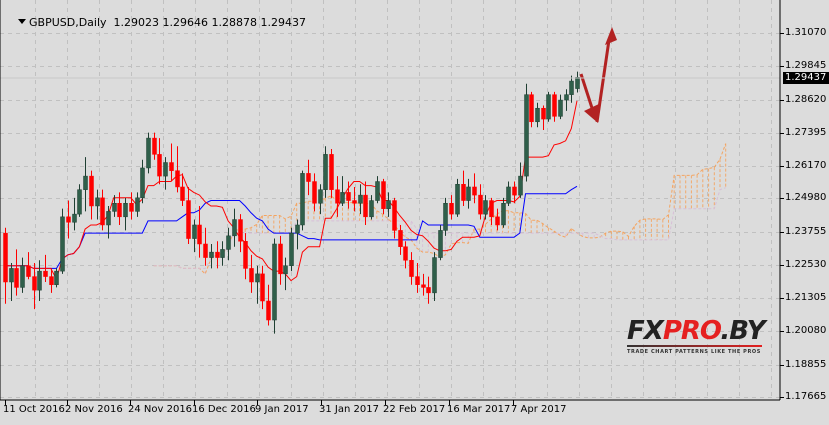  I want to click on logo-underline, so click(694, 346).